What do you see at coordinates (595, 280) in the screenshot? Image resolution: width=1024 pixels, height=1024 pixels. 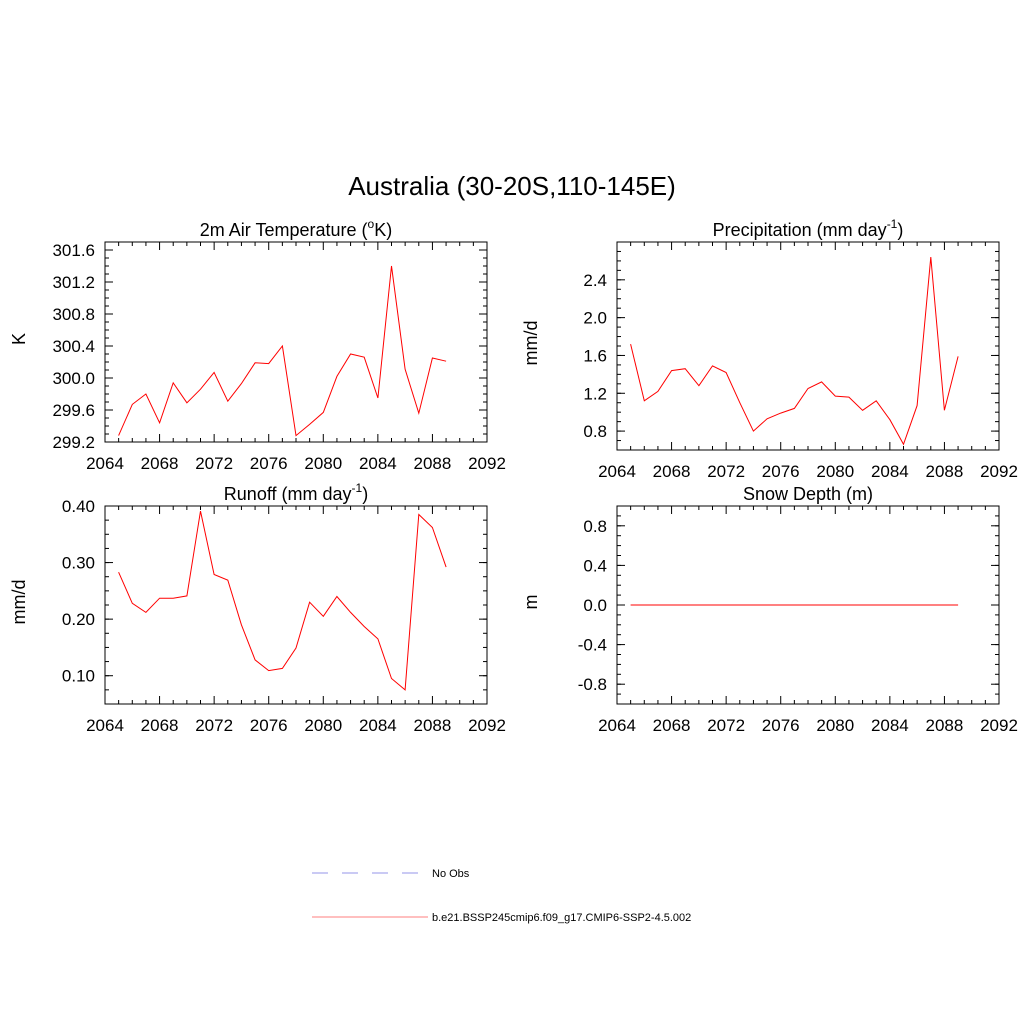 I see `y-tick-label: 2.4` at bounding box center [595, 280].